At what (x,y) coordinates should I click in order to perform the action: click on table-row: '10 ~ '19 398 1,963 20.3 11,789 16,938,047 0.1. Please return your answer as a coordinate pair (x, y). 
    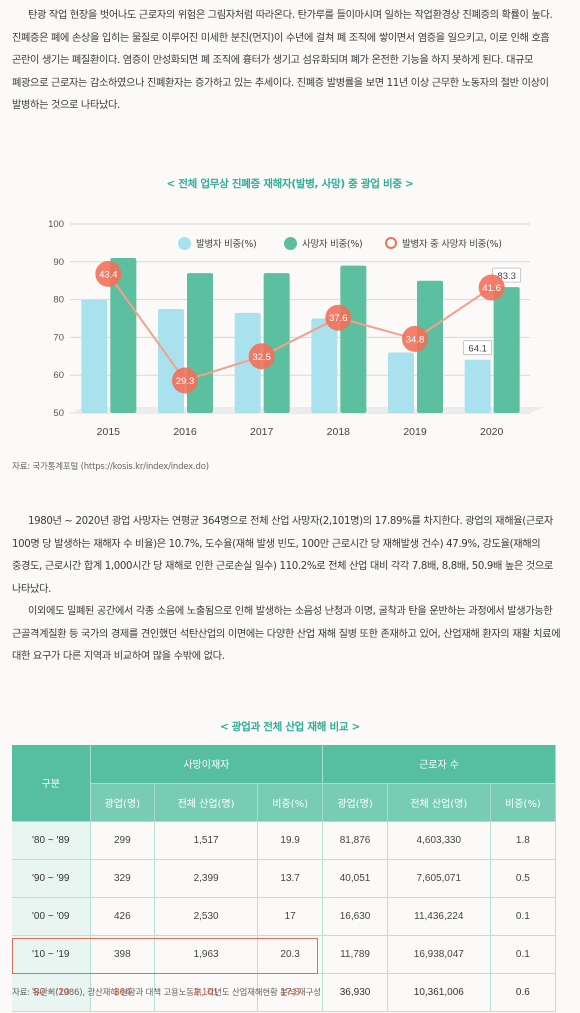
    Looking at the image, I should click on (284, 954).